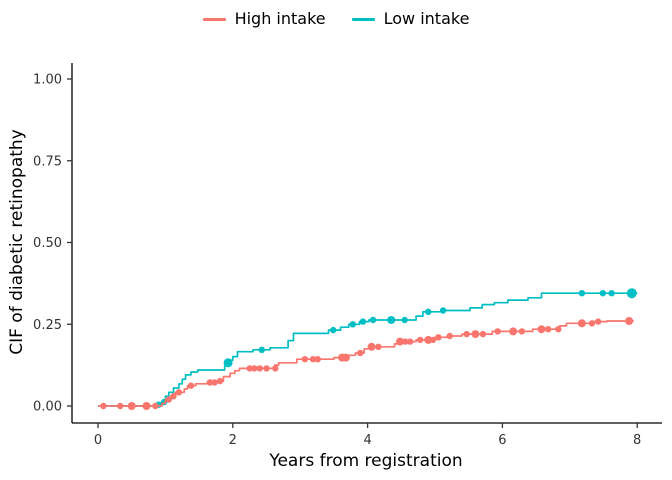 The width and height of the screenshot is (672, 480). I want to click on legend-key-line-low-intake, so click(363, 19).